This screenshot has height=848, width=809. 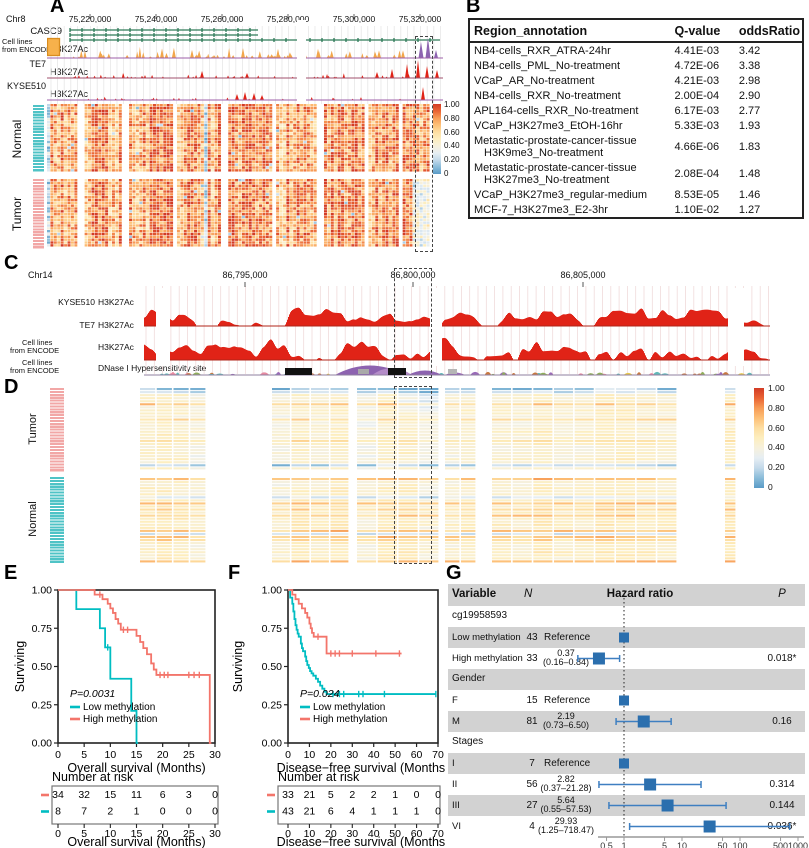 I want to click on p-value: P=0.0031, so click(x=92, y=694).